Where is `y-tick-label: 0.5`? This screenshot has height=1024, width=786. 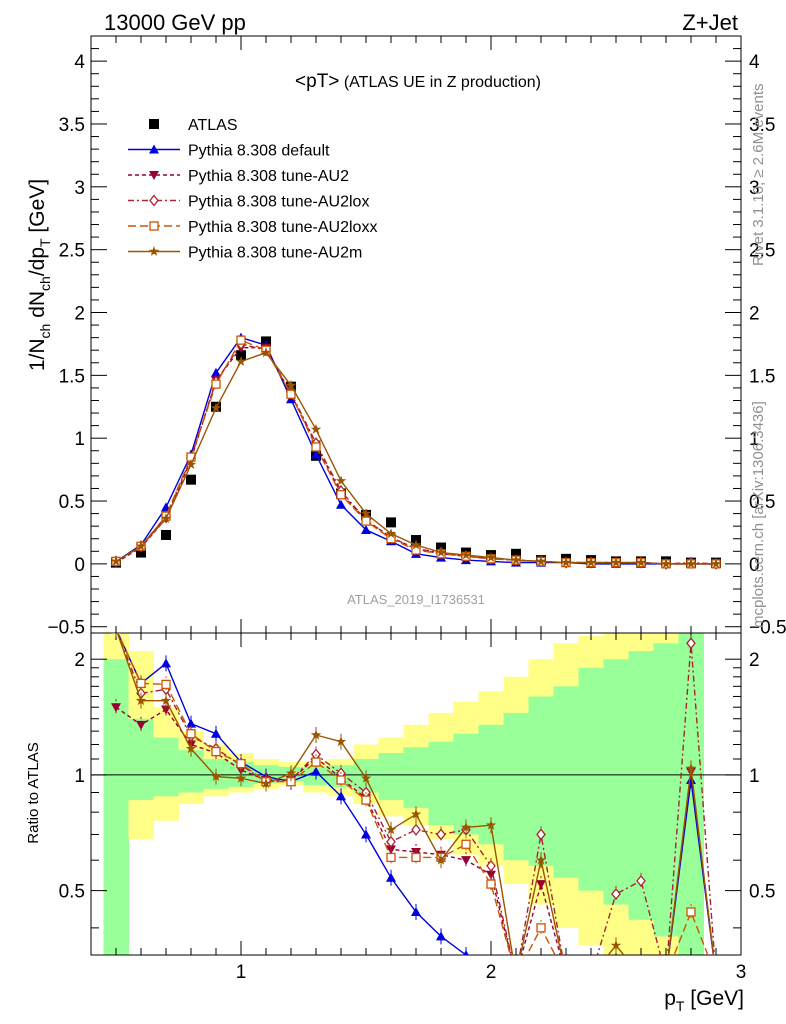
y-tick-label: 0.5 is located at coordinates (72, 892).